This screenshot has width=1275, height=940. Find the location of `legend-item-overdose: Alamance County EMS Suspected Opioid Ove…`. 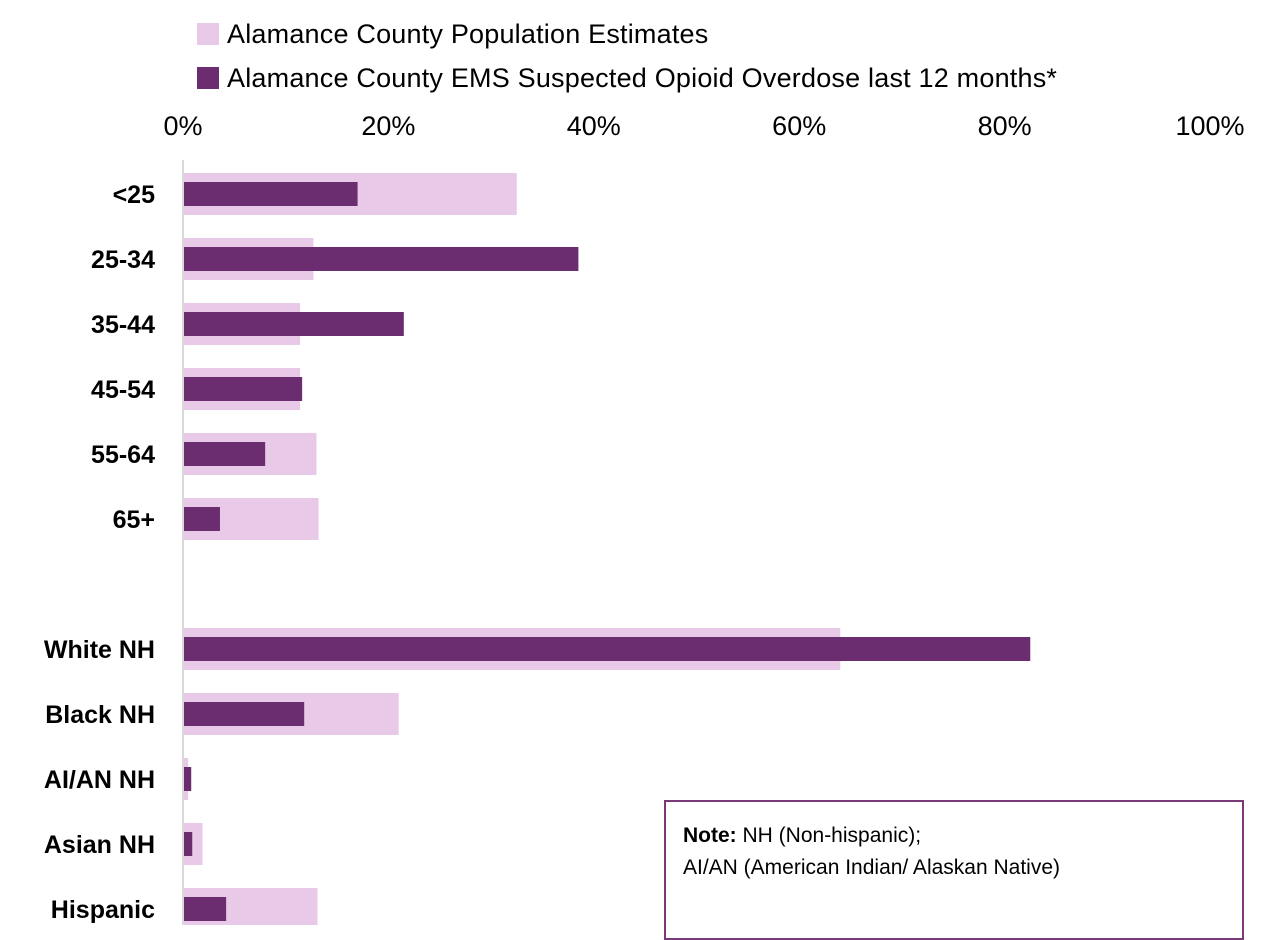

legend-item-overdose: Alamance County EMS Suspected Opioid Ove… is located at coordinates (627, 78).